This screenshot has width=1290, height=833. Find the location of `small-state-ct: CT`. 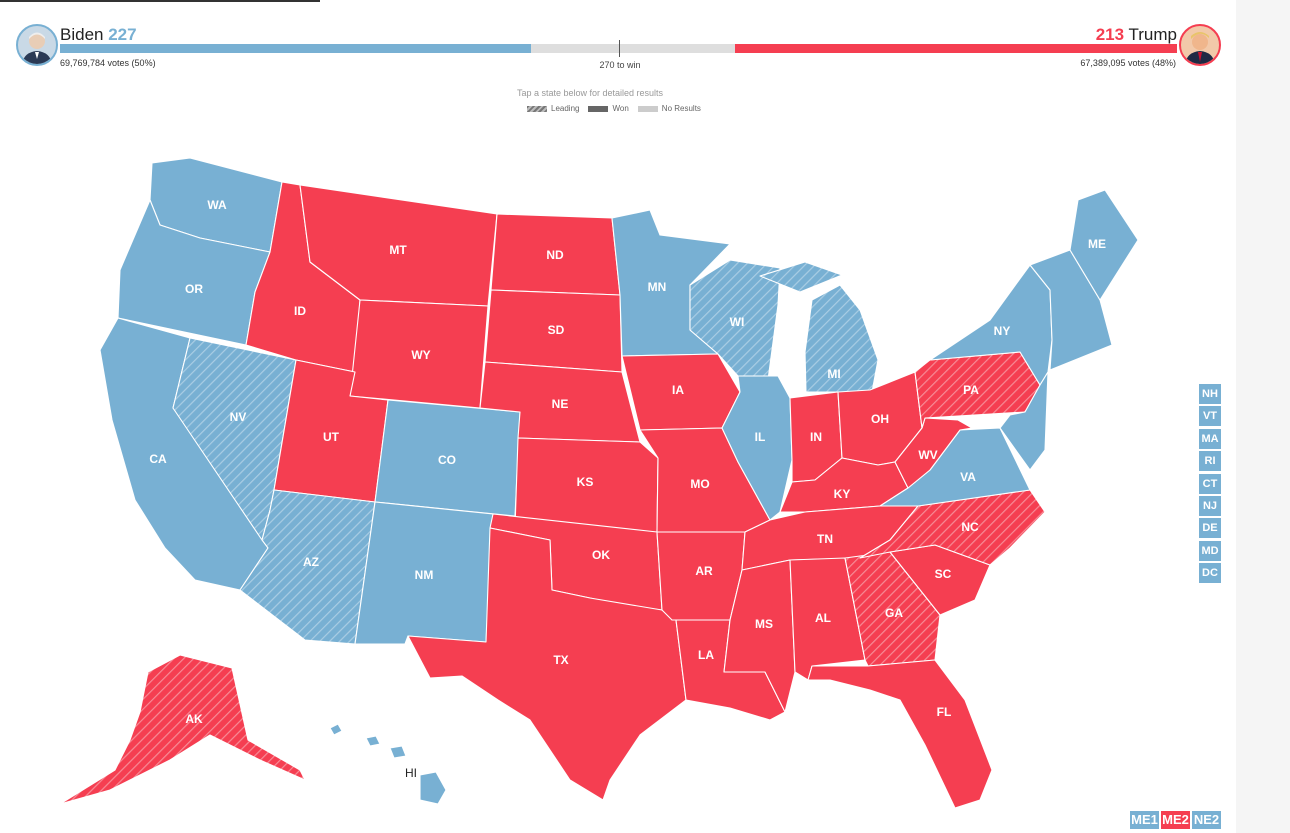

small-state-ct: CT is located at coordinates (1210, 483).